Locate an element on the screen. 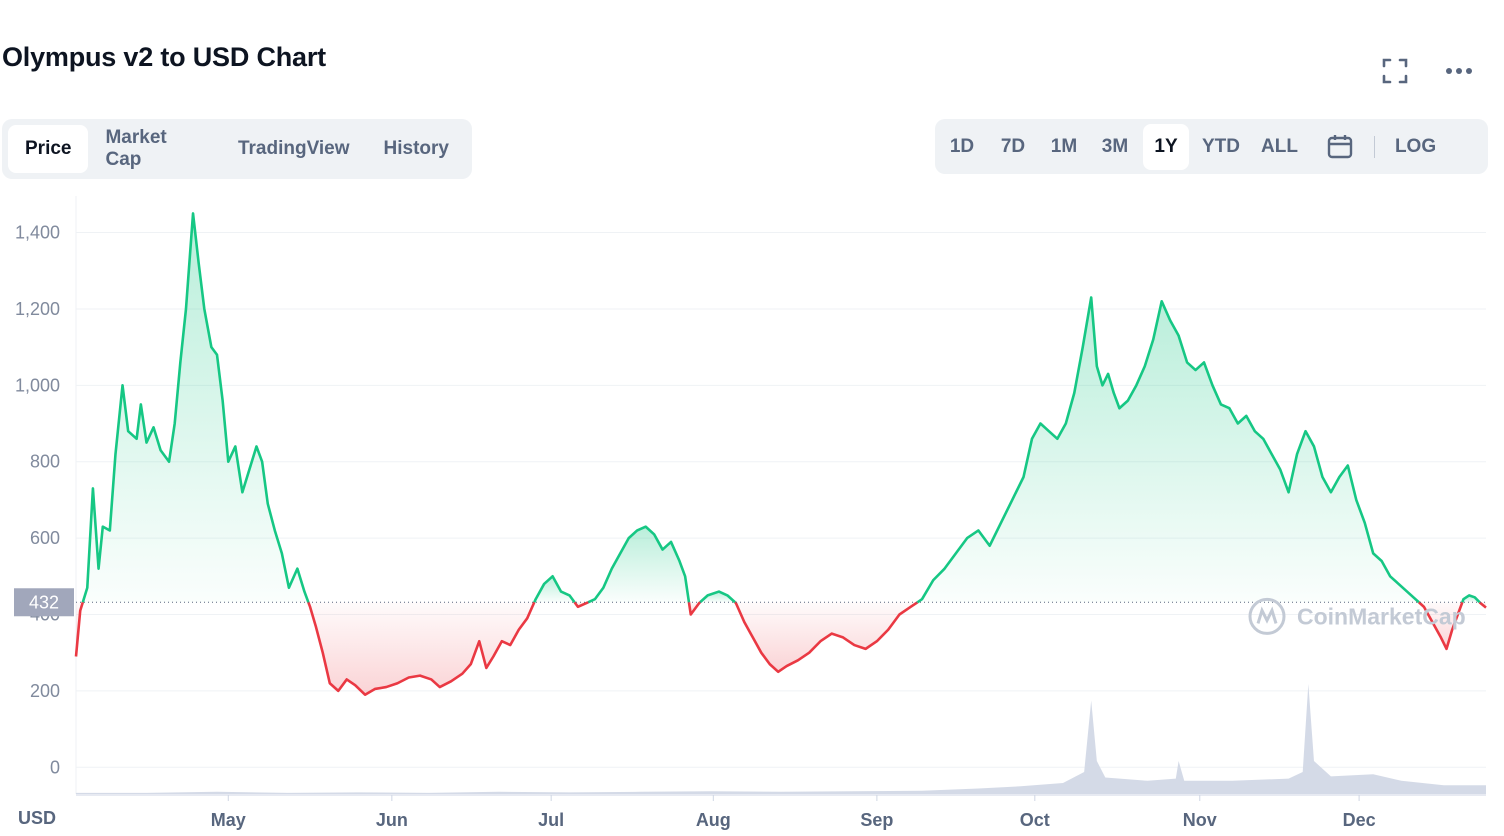 This screenshot has width=1504, height=836. x-tick-label: Nov is located at coordinates (1200, 820).